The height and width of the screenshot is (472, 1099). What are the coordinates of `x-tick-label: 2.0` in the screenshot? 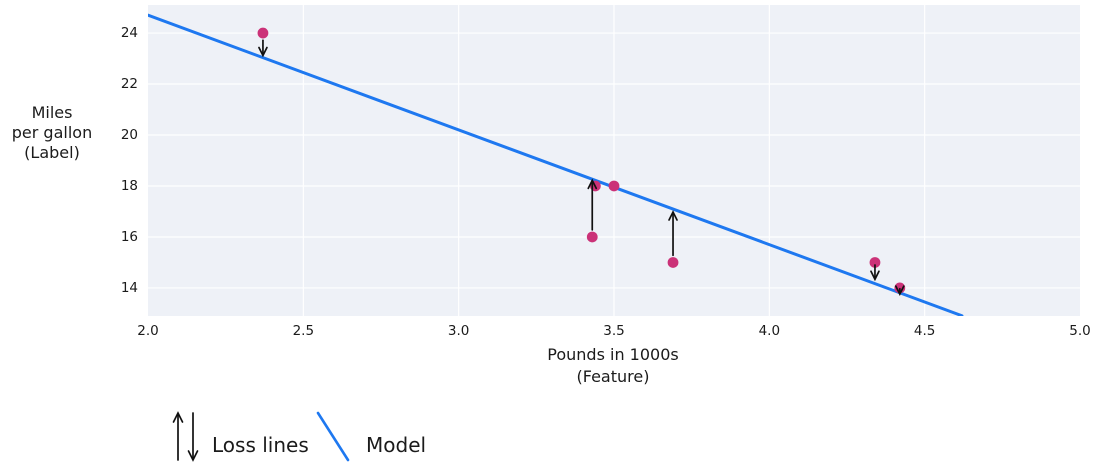 It's located at (148, 331).